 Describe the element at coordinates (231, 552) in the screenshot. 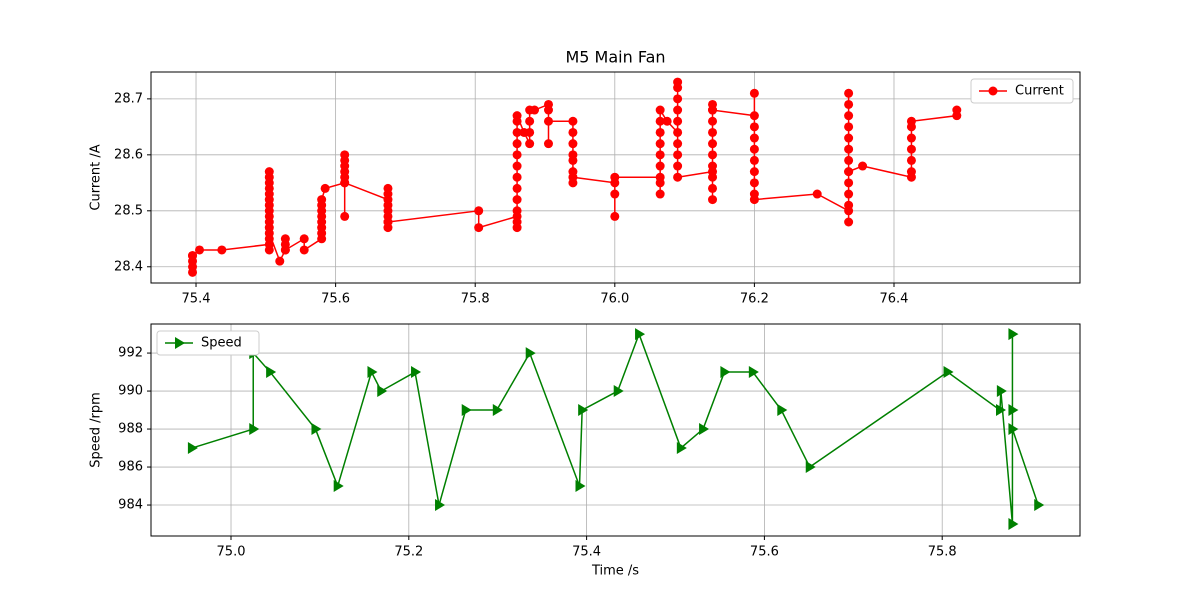

I see `x-tick-label: 75.0` at that location.